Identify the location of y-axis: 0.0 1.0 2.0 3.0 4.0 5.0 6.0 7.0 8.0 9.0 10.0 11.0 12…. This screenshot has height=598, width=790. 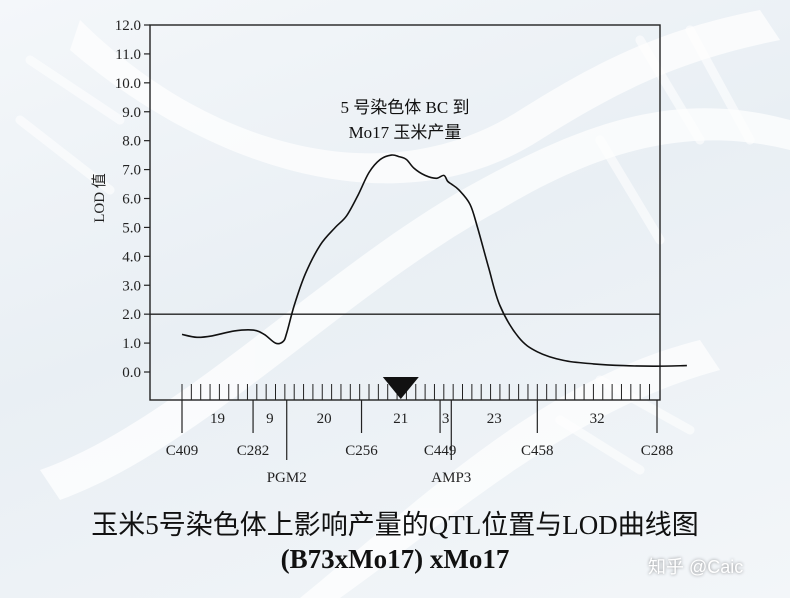
(132, 199).